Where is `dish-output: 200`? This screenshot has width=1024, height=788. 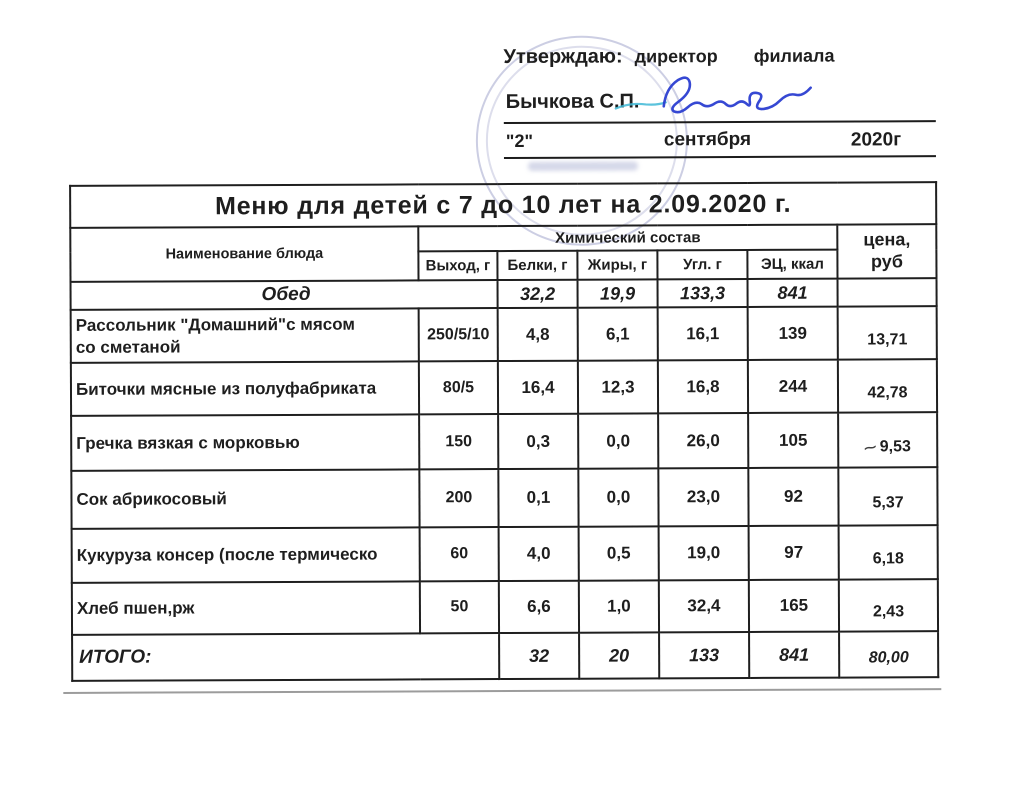 dish-output: 200 is located at coordinates (458, 498).